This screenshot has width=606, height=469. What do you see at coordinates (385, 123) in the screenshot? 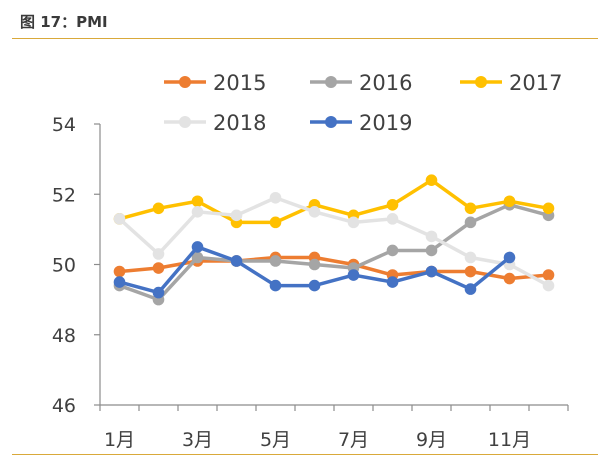
I see `legend-label: 2019` at bounding box center [385, 123].